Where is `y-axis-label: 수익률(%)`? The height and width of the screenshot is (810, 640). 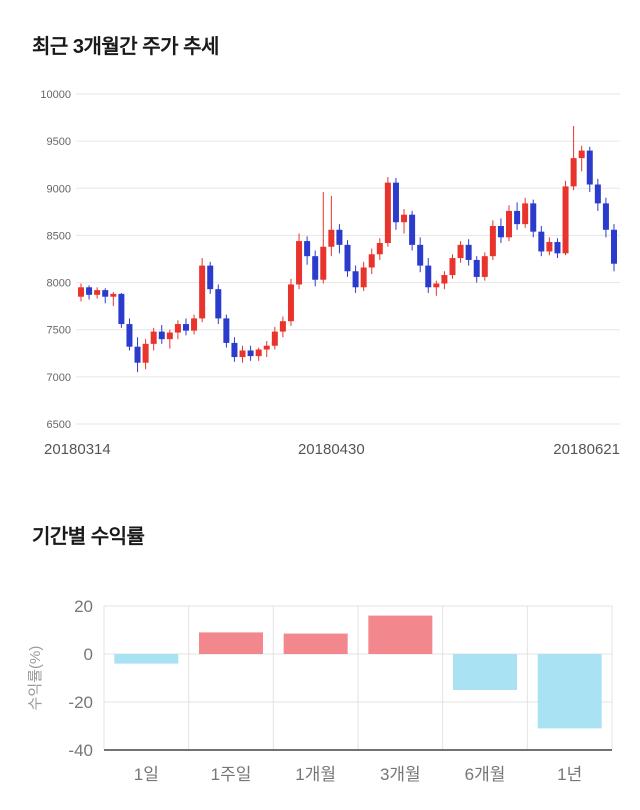 y-axis-label: 수익률(%) is located at coordinates (35, 678).